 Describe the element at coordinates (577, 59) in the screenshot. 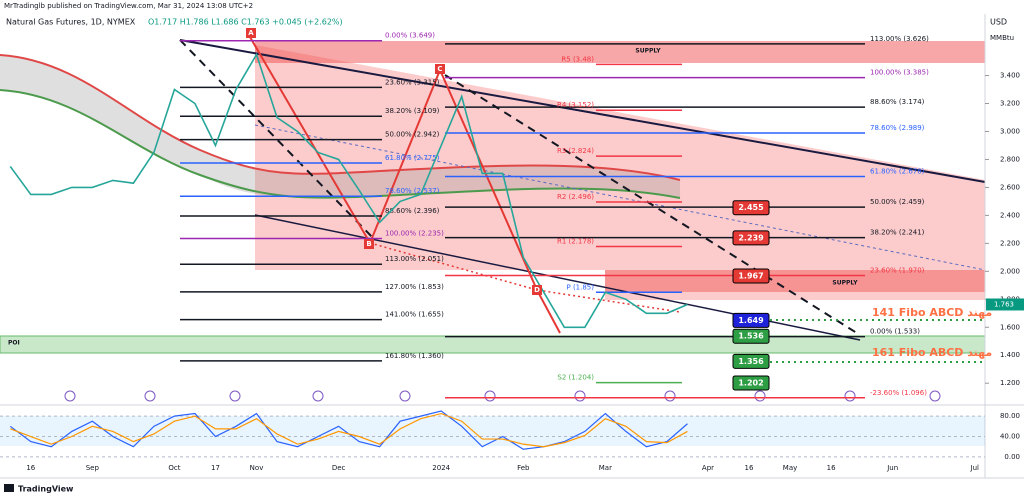

I see `level-label: R5 (3.48)` at that location.